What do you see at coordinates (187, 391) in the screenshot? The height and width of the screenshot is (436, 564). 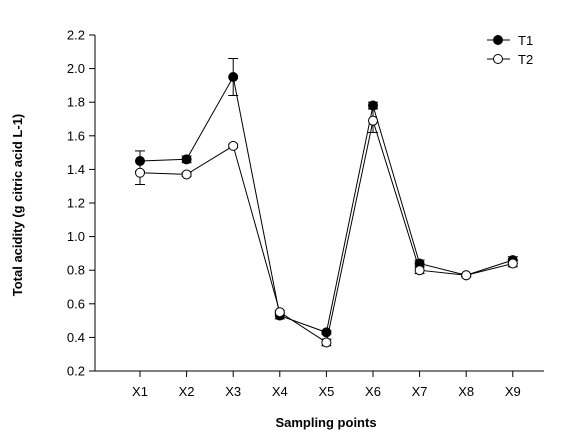 I see `x-tick-label: X2` at bounding box center [187, 391].